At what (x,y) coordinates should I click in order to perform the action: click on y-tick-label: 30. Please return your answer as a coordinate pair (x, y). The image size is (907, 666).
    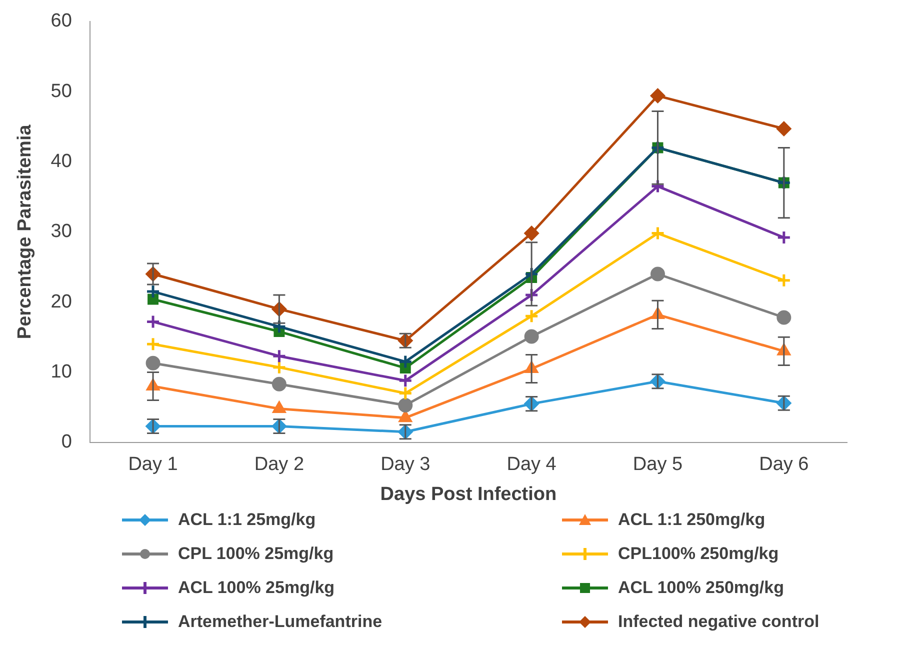
    Looking at the image, I should click on (61, 231).